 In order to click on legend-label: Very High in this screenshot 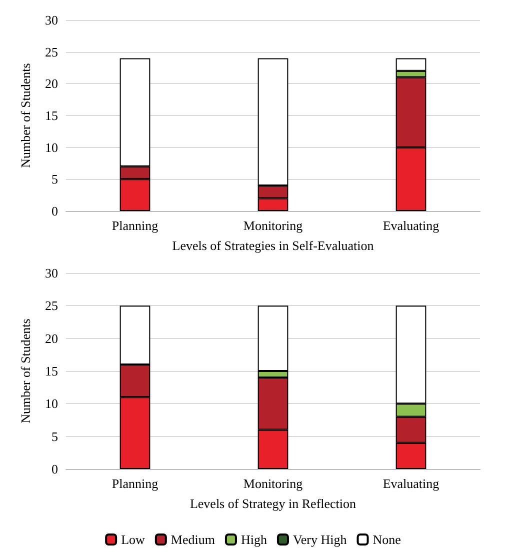, I will do `click(320, 539)`.